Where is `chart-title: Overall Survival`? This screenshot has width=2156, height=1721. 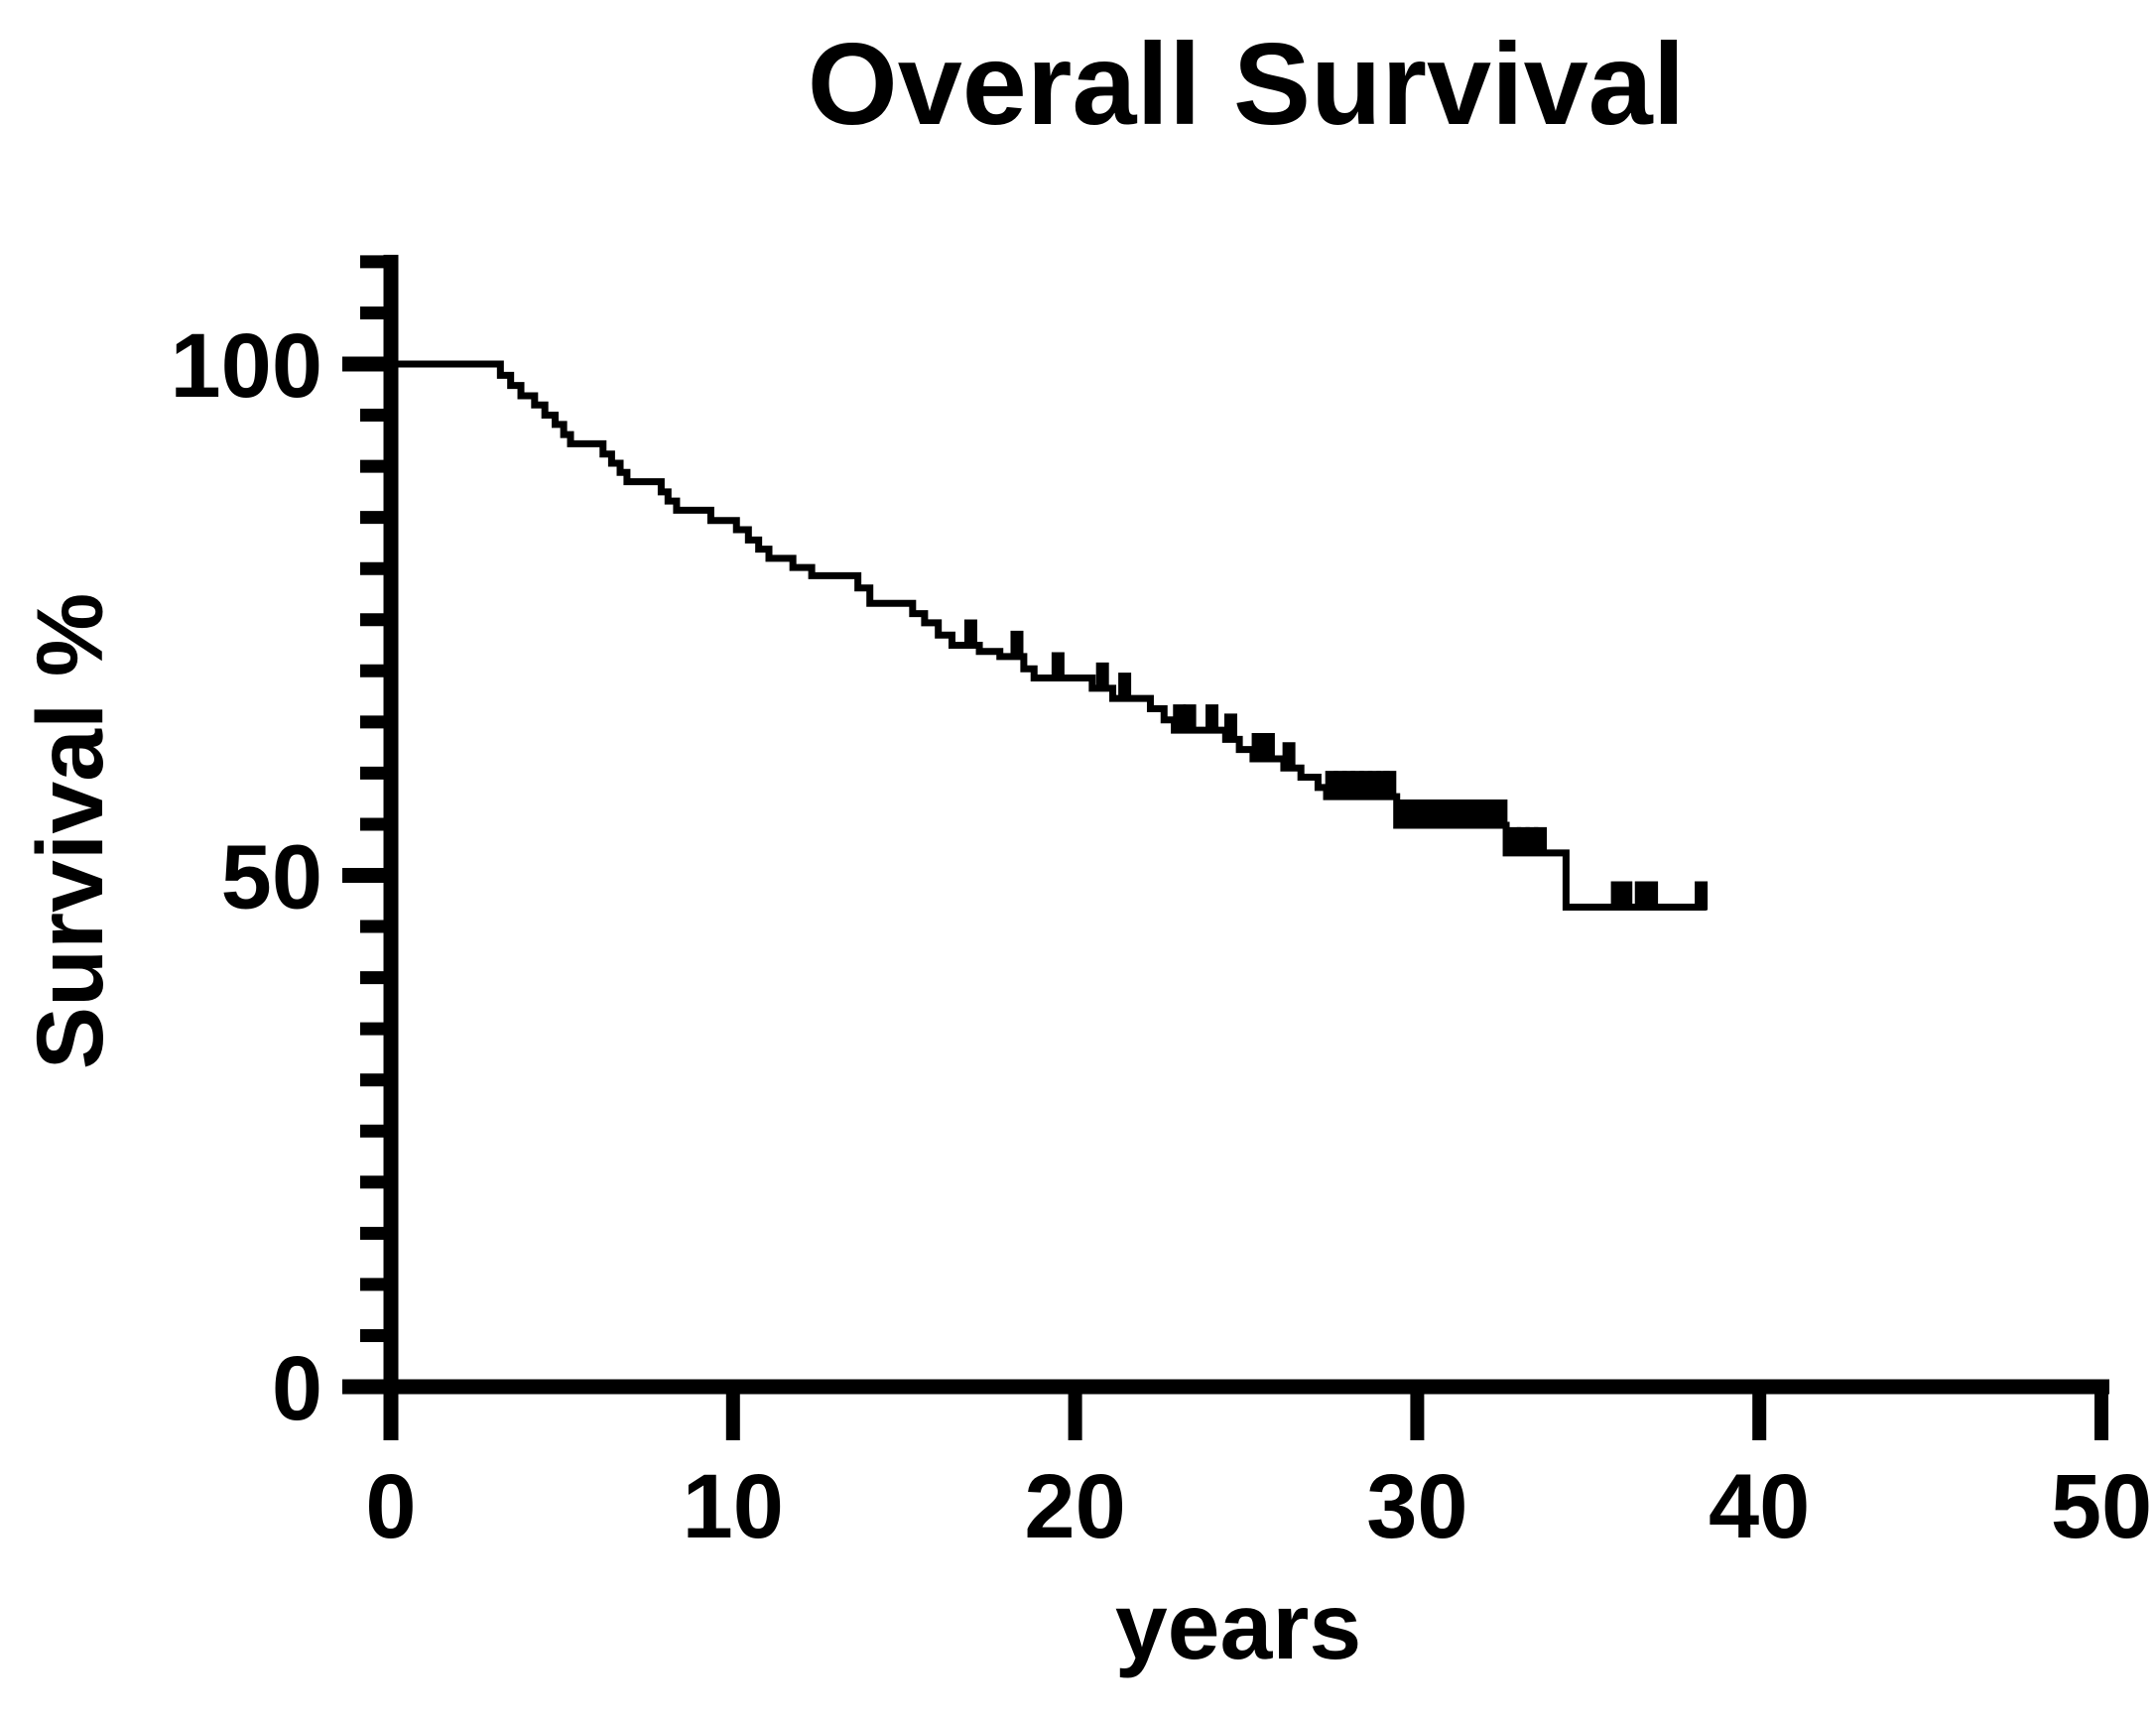
chart-title: Overall Survival is located at coordinates (1247, 84).